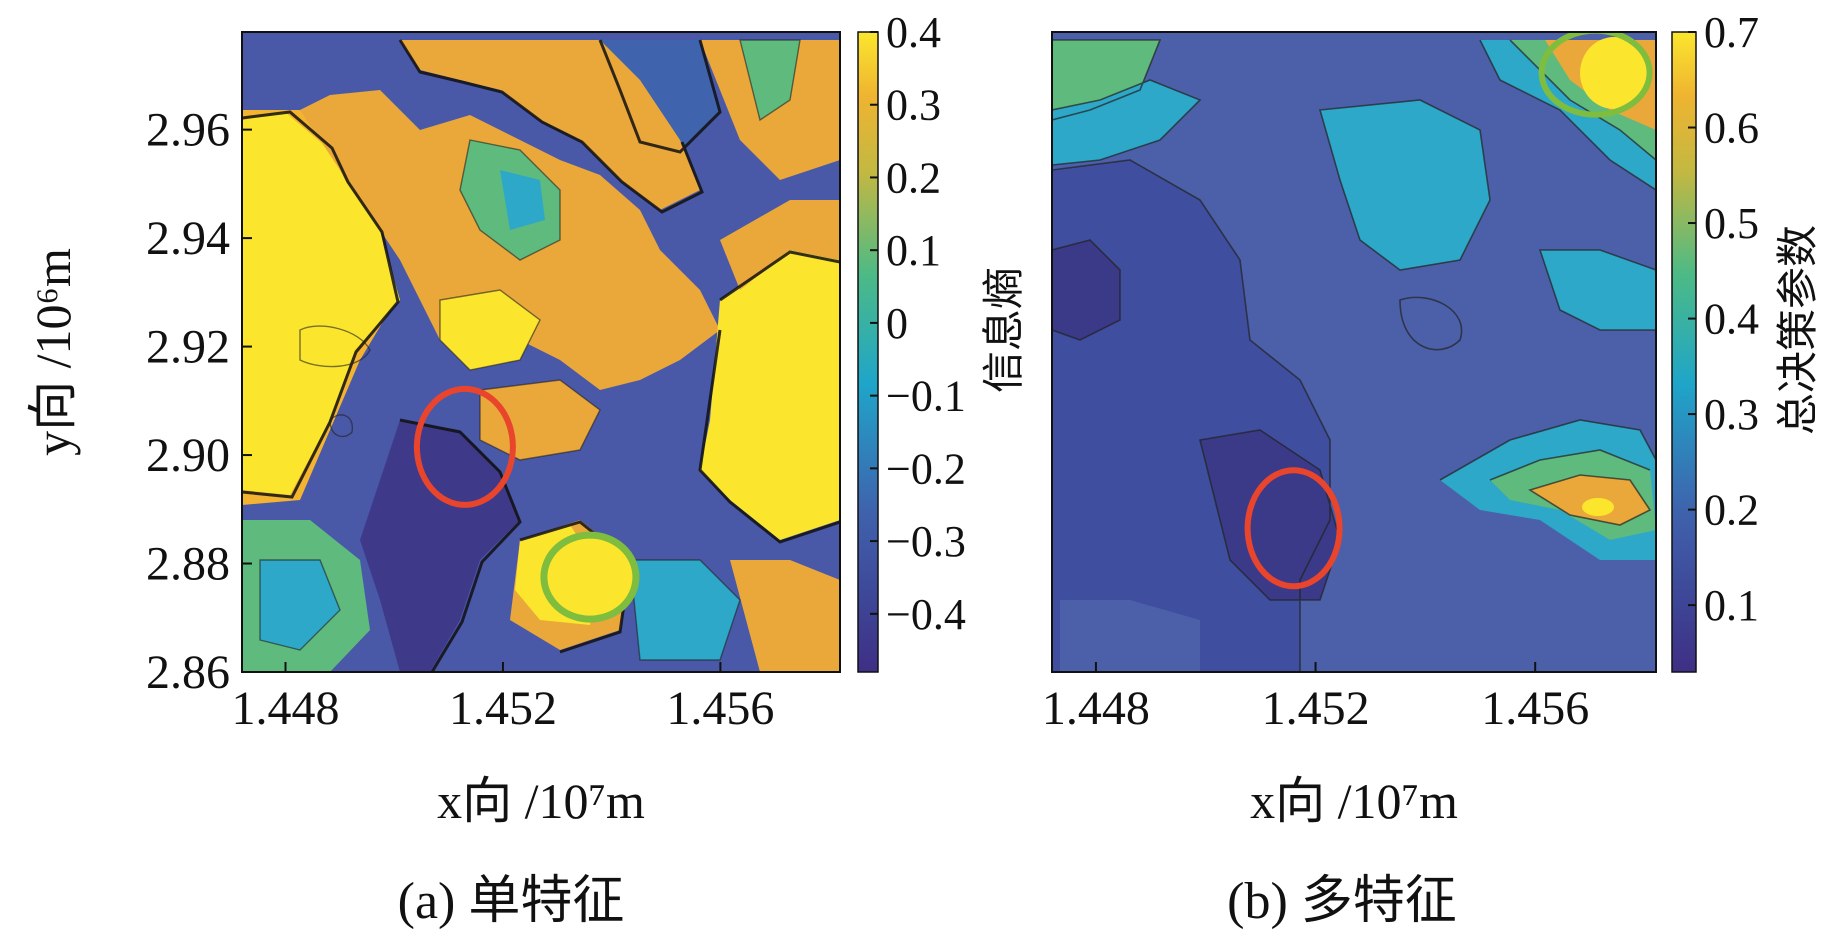 This screenshot has height=945, width=1843. I want to click on colorbar-tick-label: 0.5, so click(1731, 223).